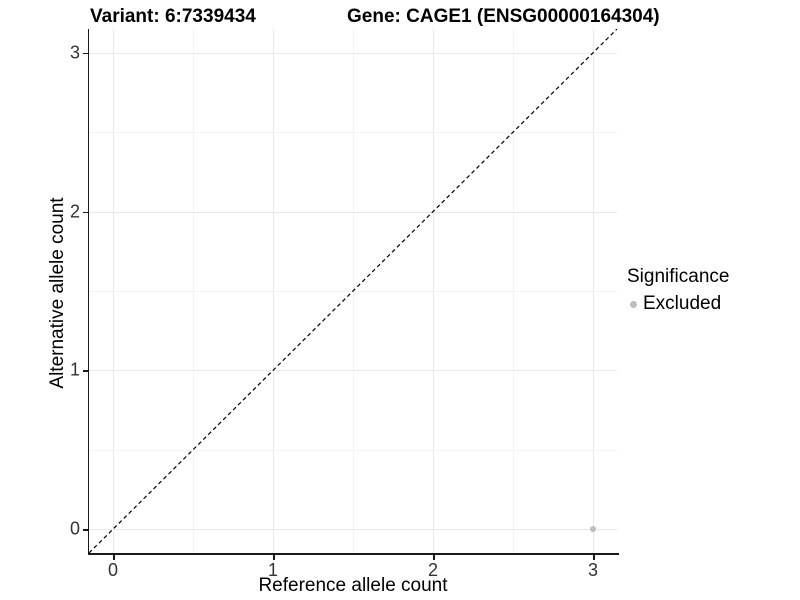  Describe the element at coordinates (74, 369) in the screenshot. I see `y-axis-tick-label: 1` at that location.